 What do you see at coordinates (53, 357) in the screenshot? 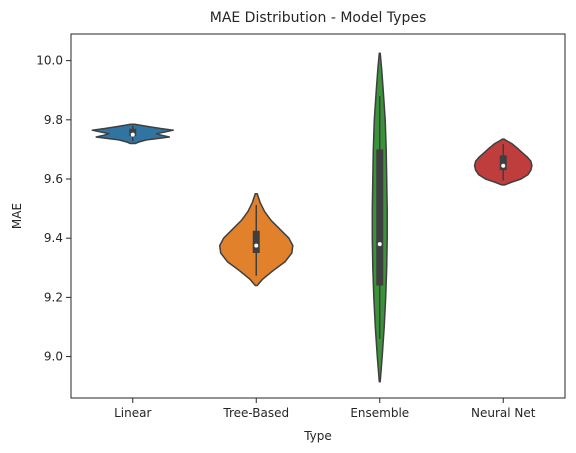
I see `y-tick-label: 9.0` at bounding box center [53, 357].